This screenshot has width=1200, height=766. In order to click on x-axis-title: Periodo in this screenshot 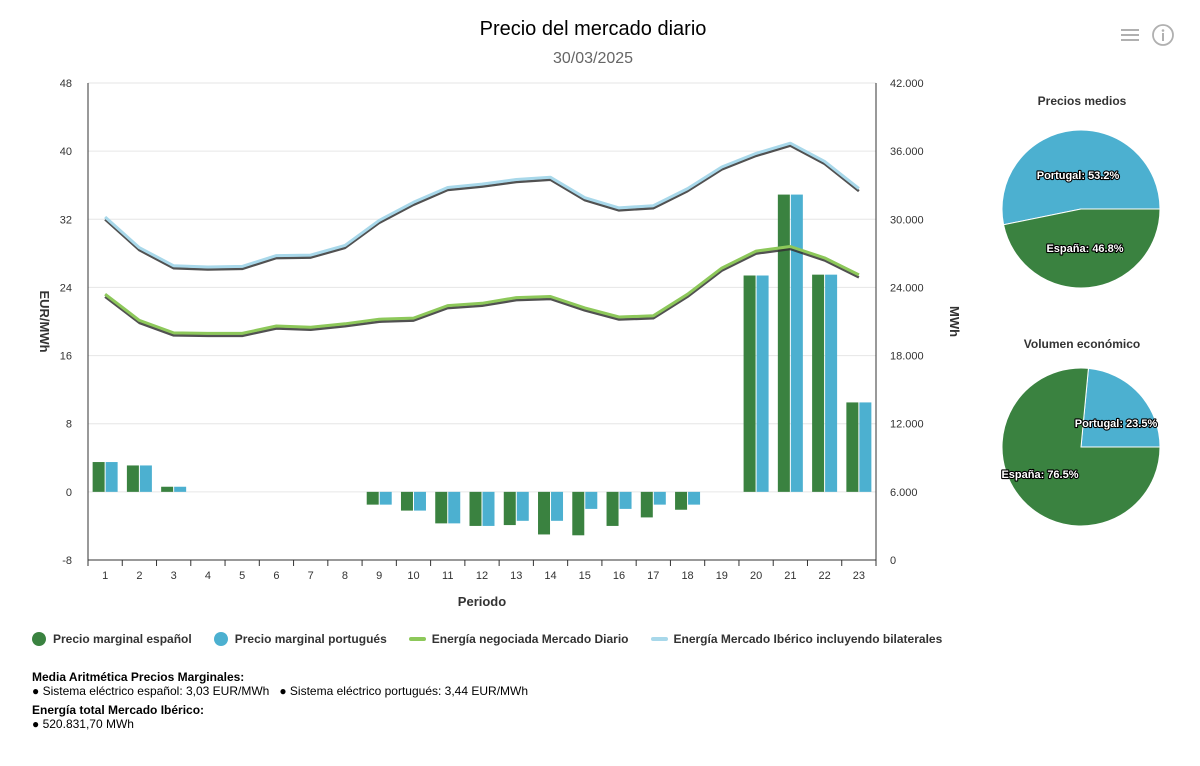, I will do `click(482, 601)`.